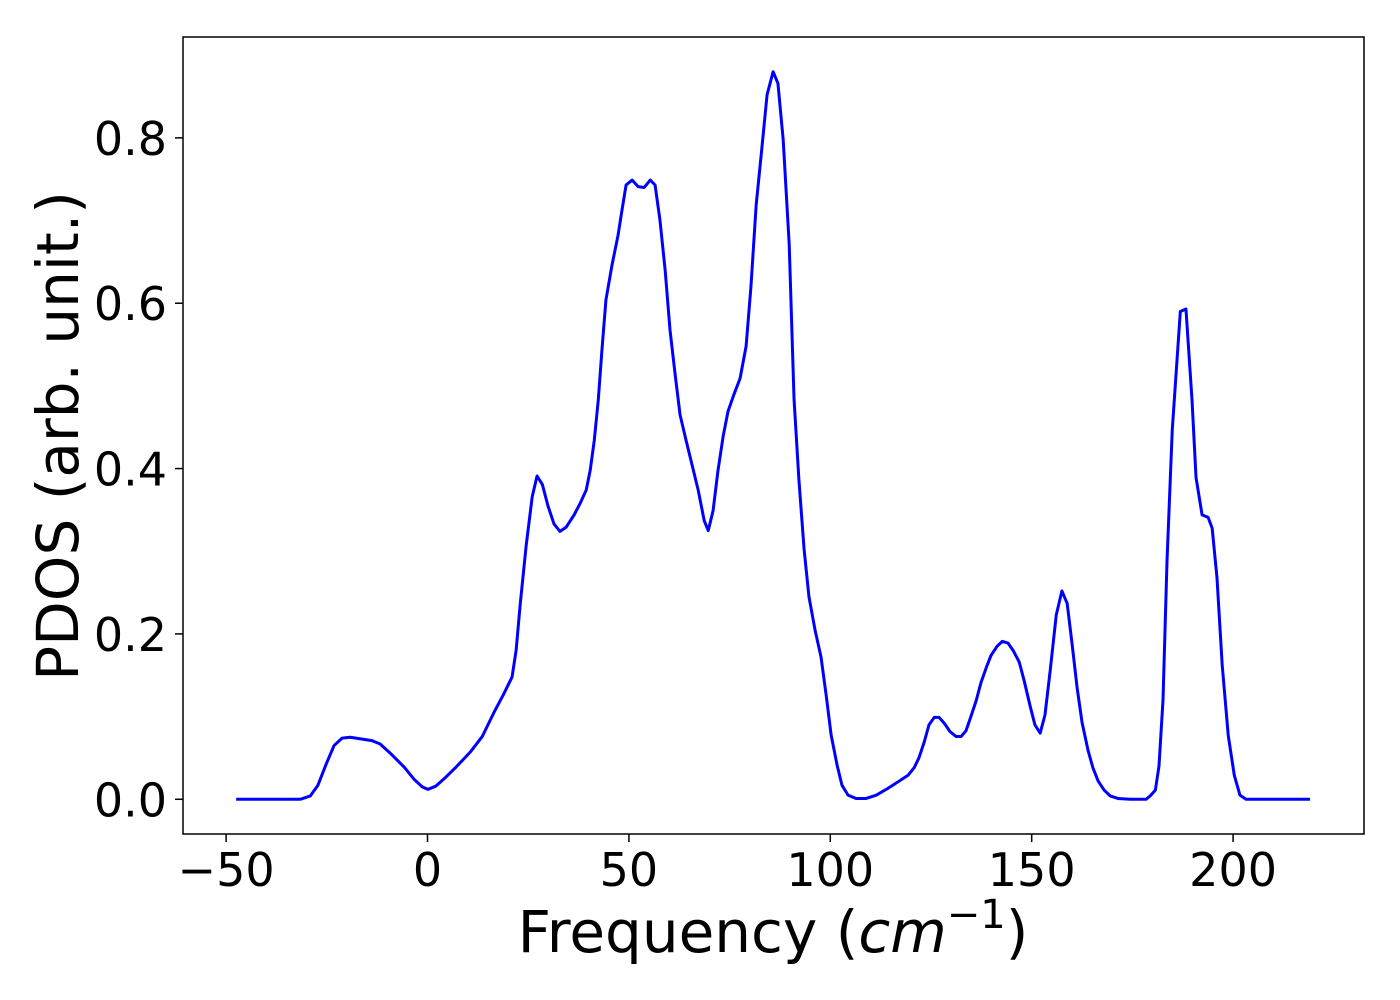 The image size is (1400, 1000). Describe the element at coordinates (130, 139) in the screenshot. I see `y-tick-label: 0.8` at that location.